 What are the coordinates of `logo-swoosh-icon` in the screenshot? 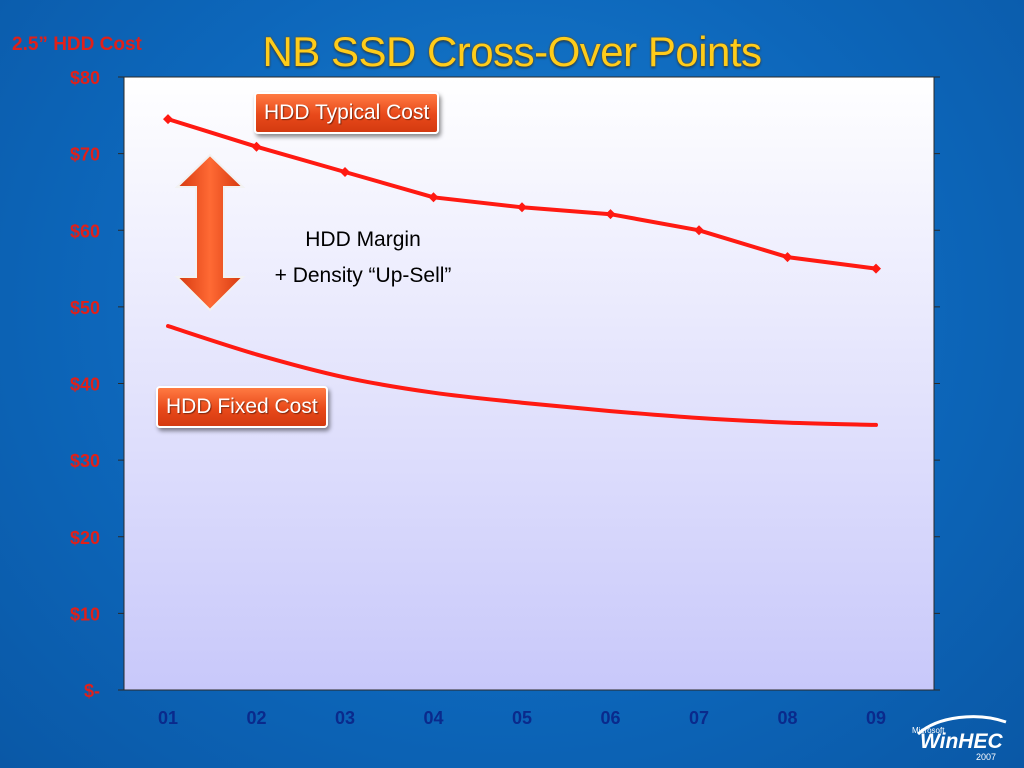 It's located at (961, 725).